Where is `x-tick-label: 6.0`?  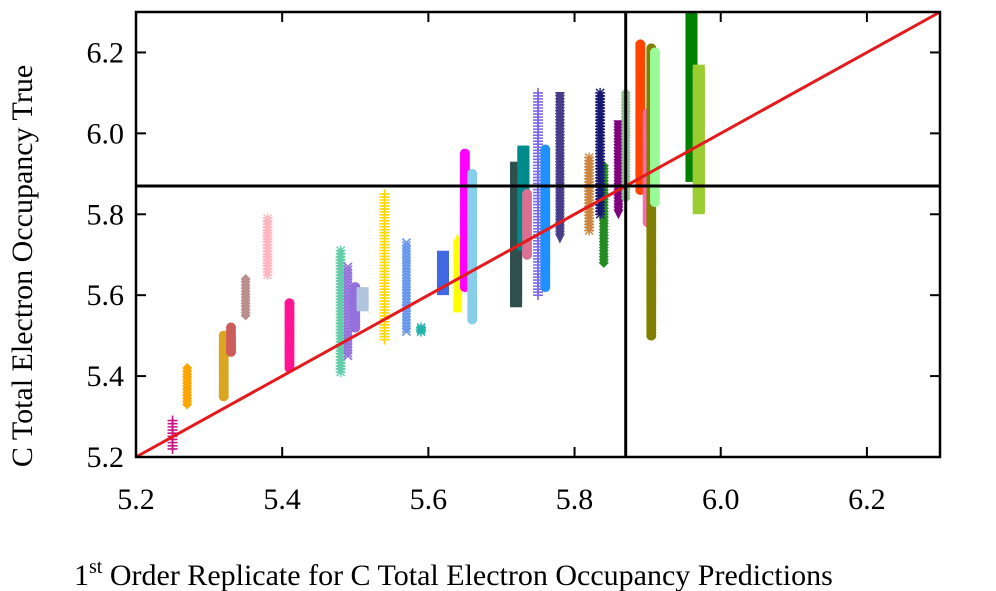 x-tick-label: 6.0 is located at coordinates (721, 499).